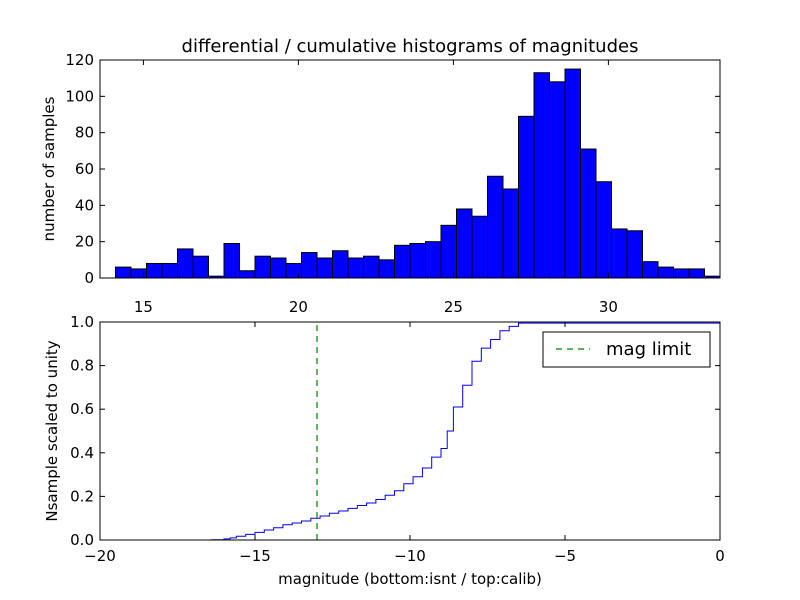 This screenshot has width=800, height=600. I want to click on histogram-y-tick-label: 0, so click(89, 278).